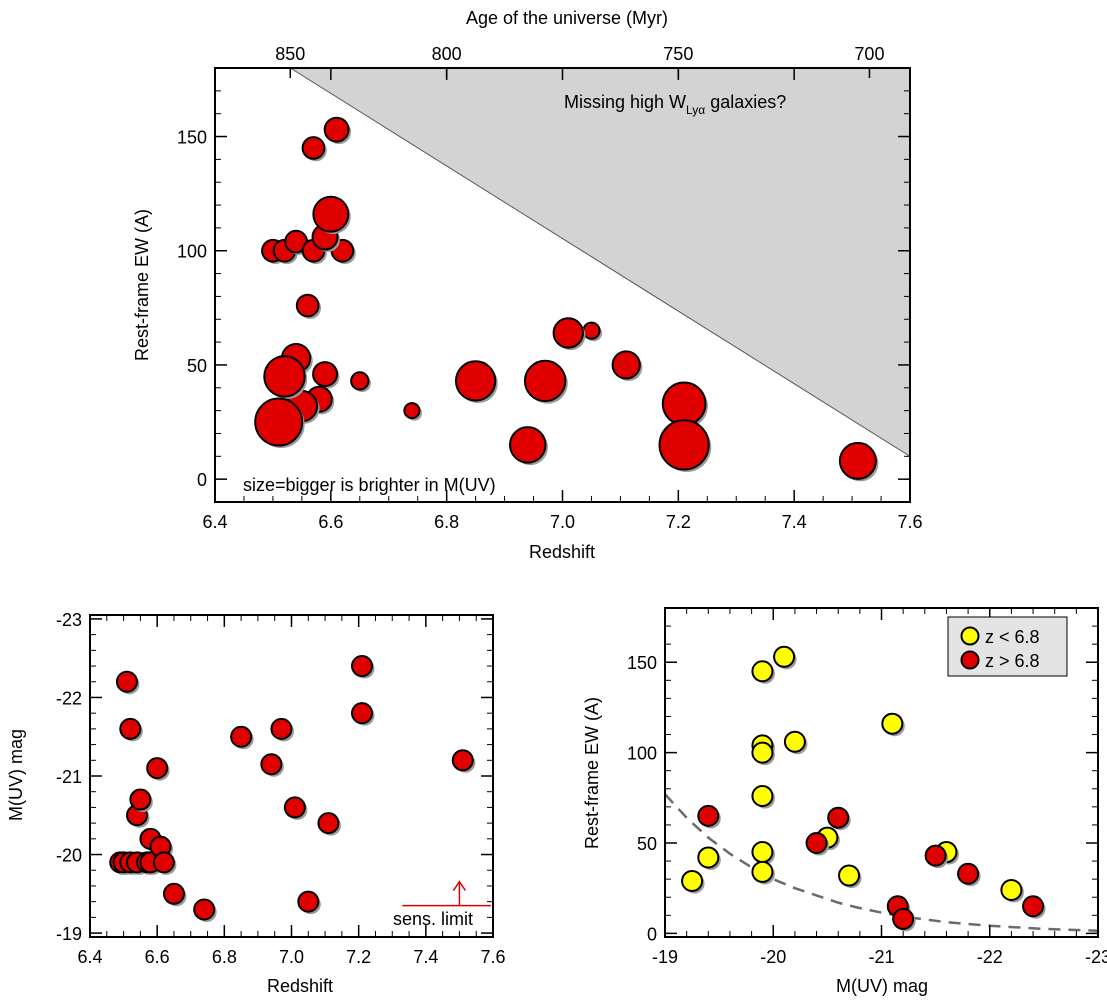  What do you see at coordinates (990, 957) in the screenshot?
I see `x-tick-label: -22` at bounding box center [990, 957].